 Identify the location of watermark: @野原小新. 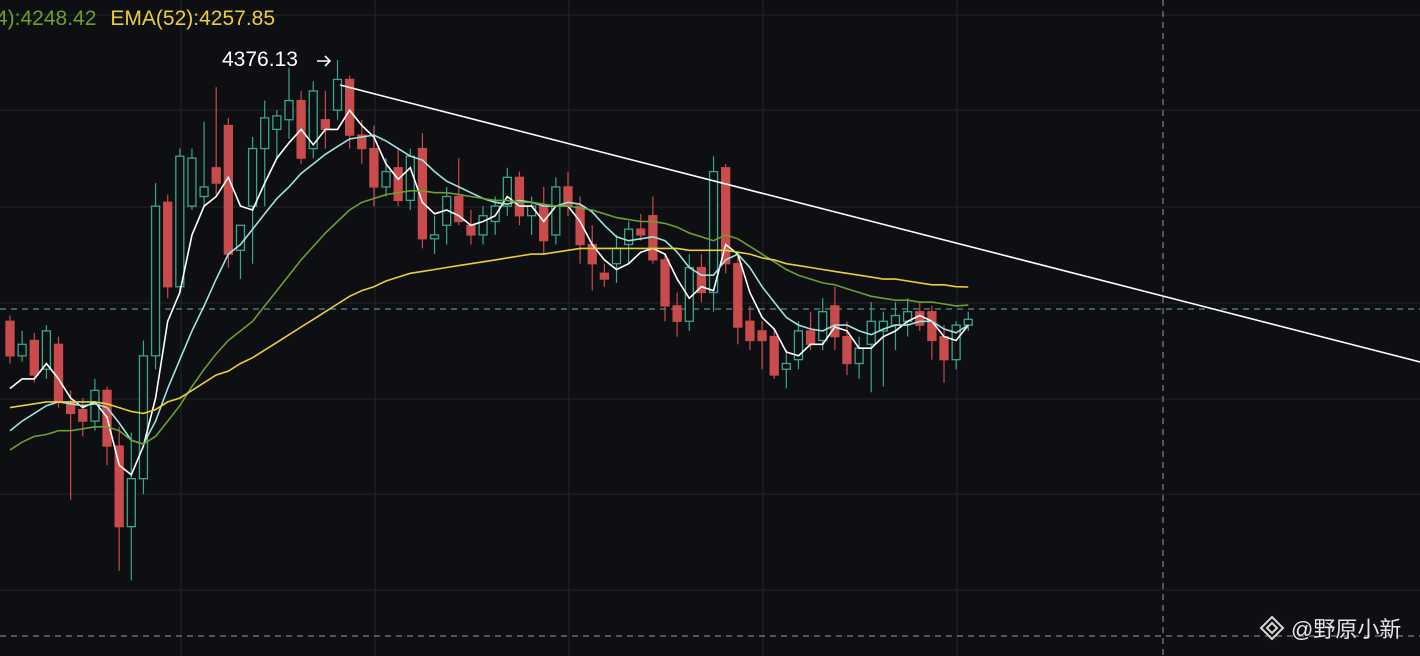
(1346, 629).